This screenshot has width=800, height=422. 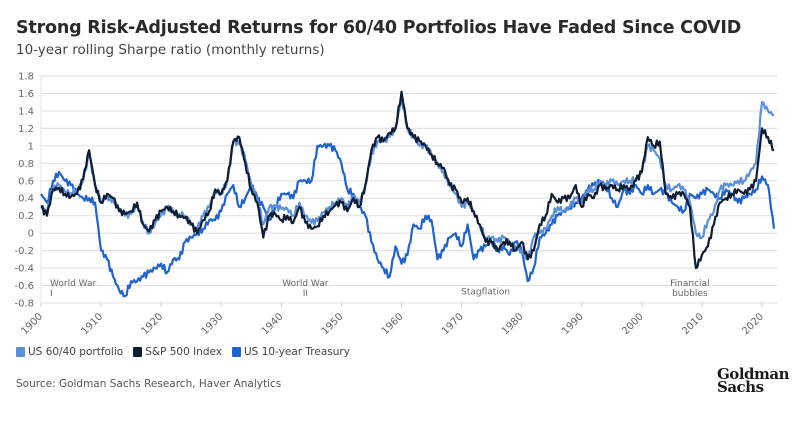 What do you see at coordinates (453, 324) in the screenshot?
I see `x-tick-label: 1970` at bounding box center [453, 324].